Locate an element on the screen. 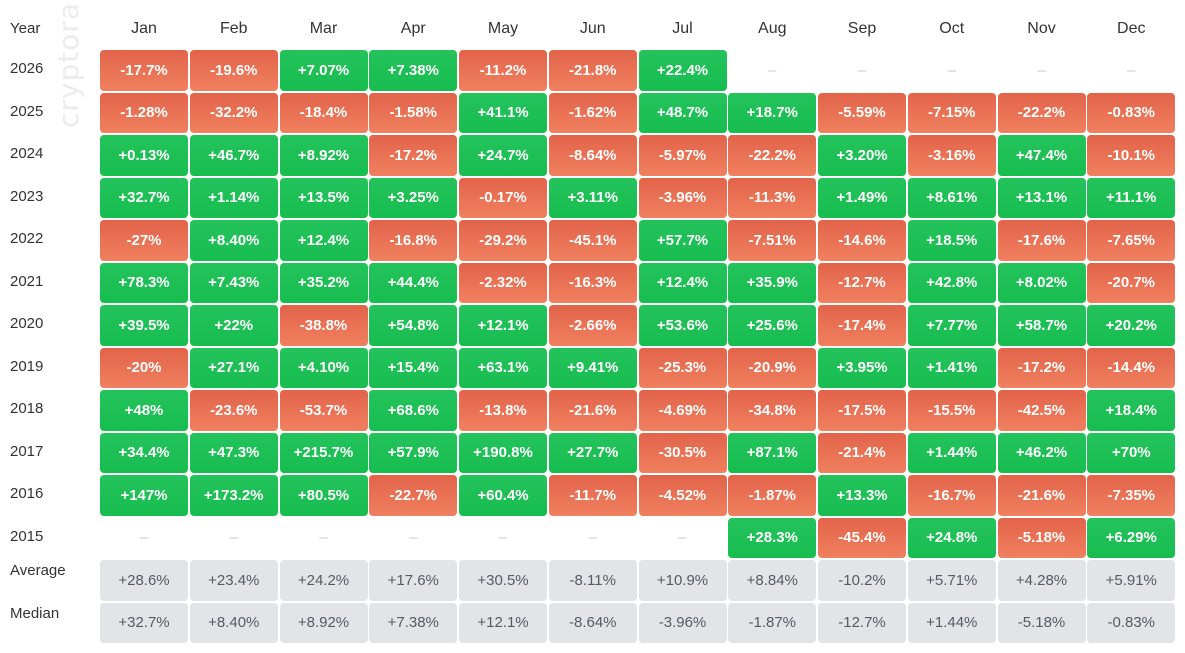 This screenshot has width=1185, height=653. cell-2023-apr: +3.25% is located at coordinates (413, 197).